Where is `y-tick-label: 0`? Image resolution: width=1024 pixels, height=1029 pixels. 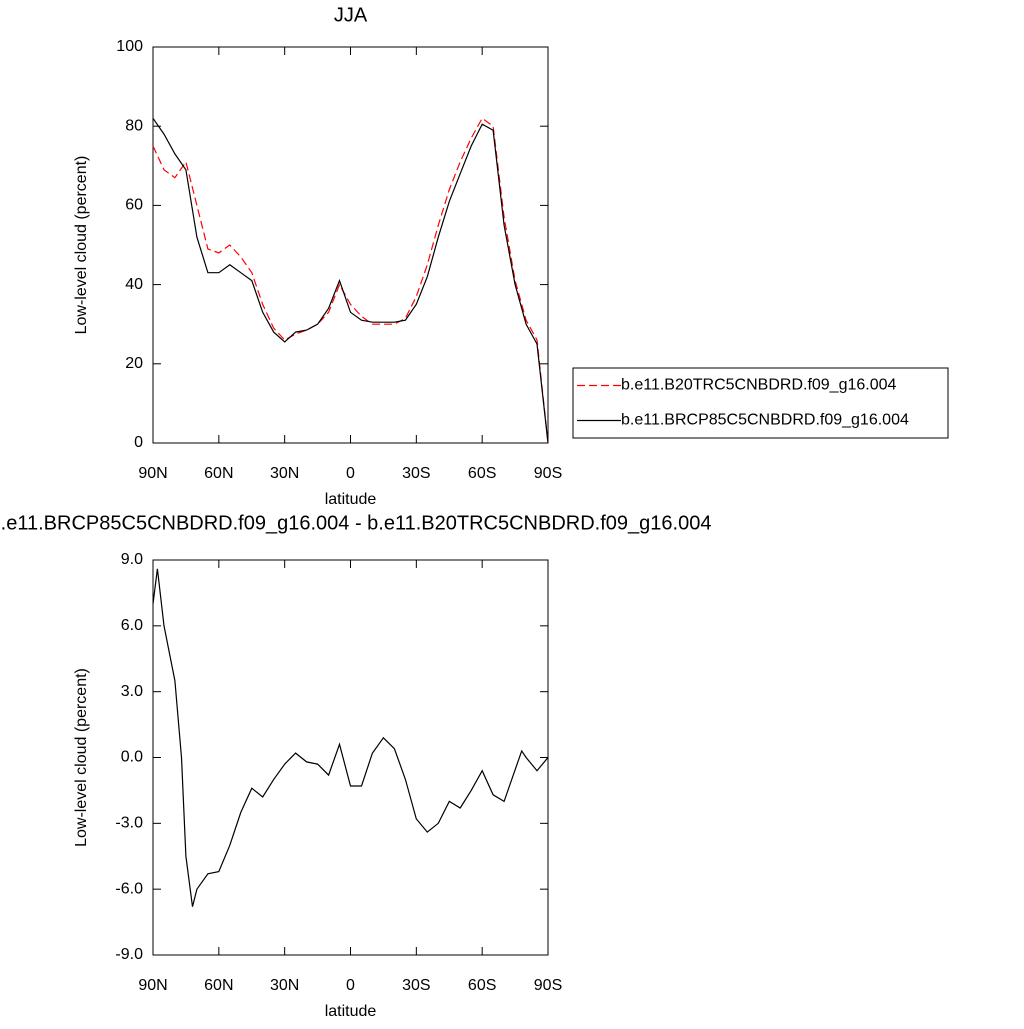
y-tick-label: 0 is located at coordinates (138, 442).